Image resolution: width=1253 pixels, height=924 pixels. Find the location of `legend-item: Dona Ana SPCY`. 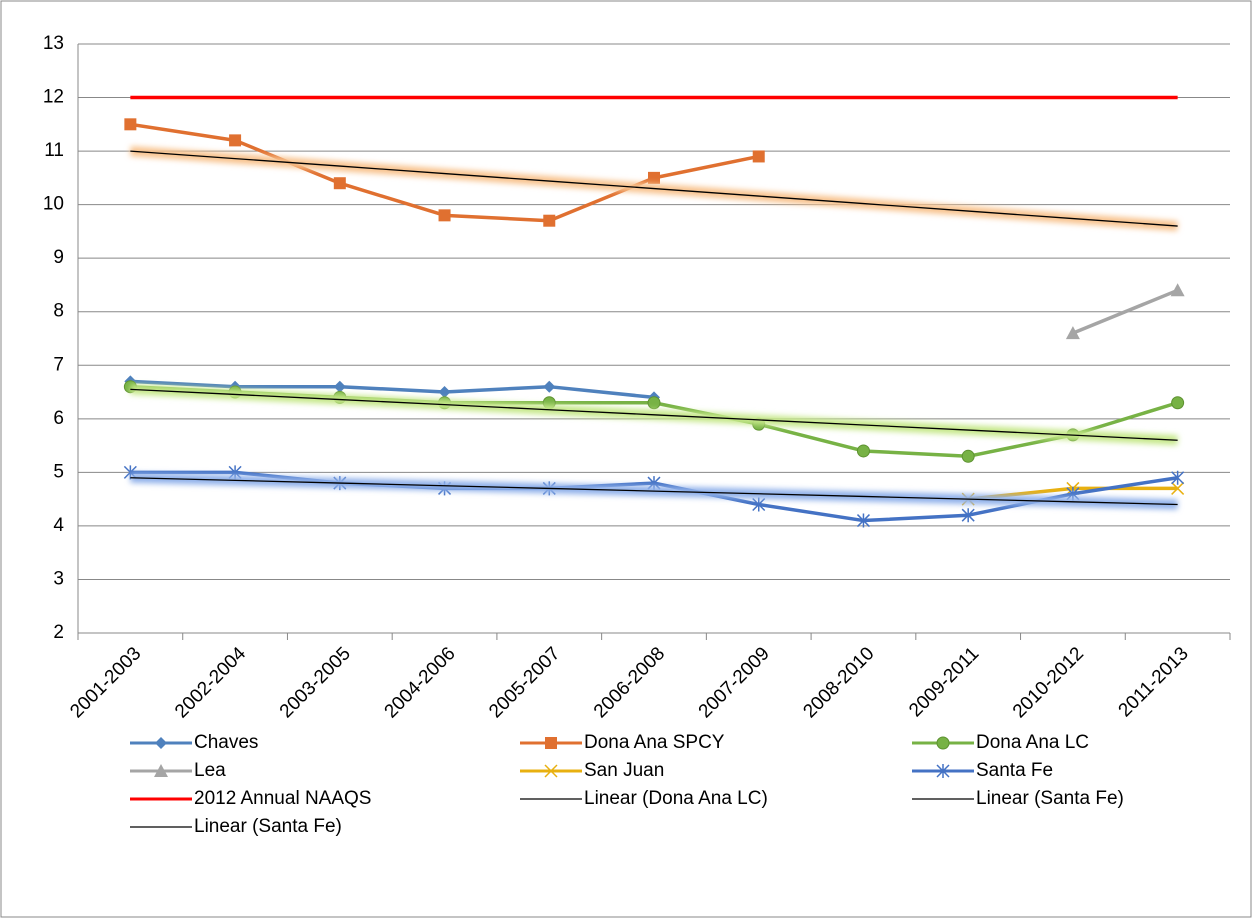

legend-item: Dona Ana SPCY is located at coordinates (622, 742).